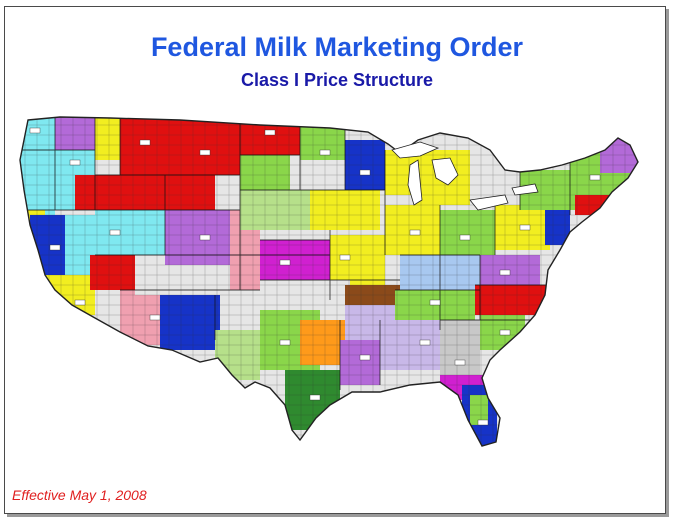 Image resolution: width=674 pixels, height=525 pixels. Describe the element at coordinates (467, 232) in the screenshot. I see `region-in-oh` at that location.